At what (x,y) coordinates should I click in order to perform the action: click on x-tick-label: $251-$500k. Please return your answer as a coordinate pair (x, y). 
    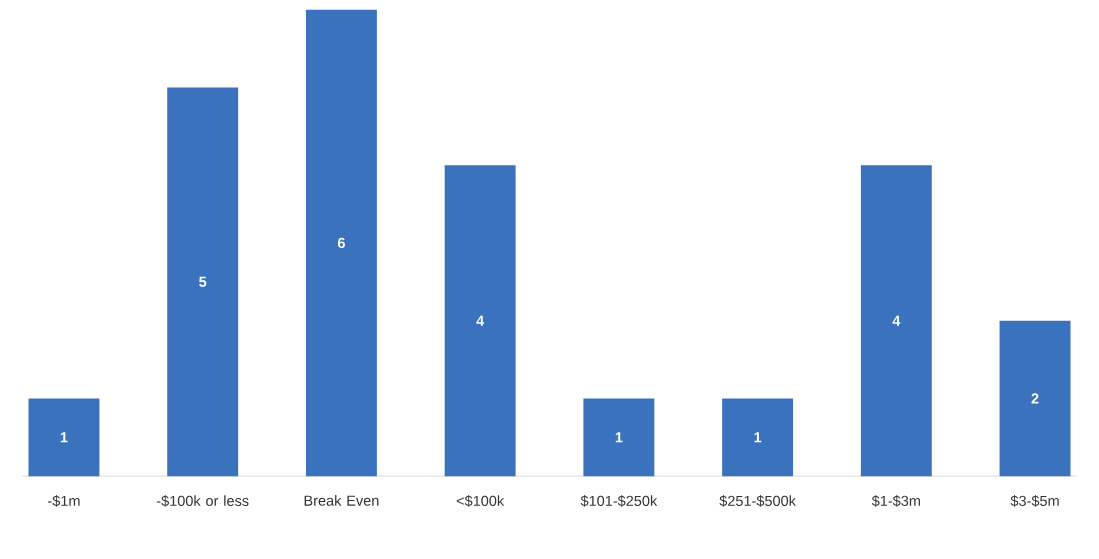
    Looking at the image, I should click on (757, 501).